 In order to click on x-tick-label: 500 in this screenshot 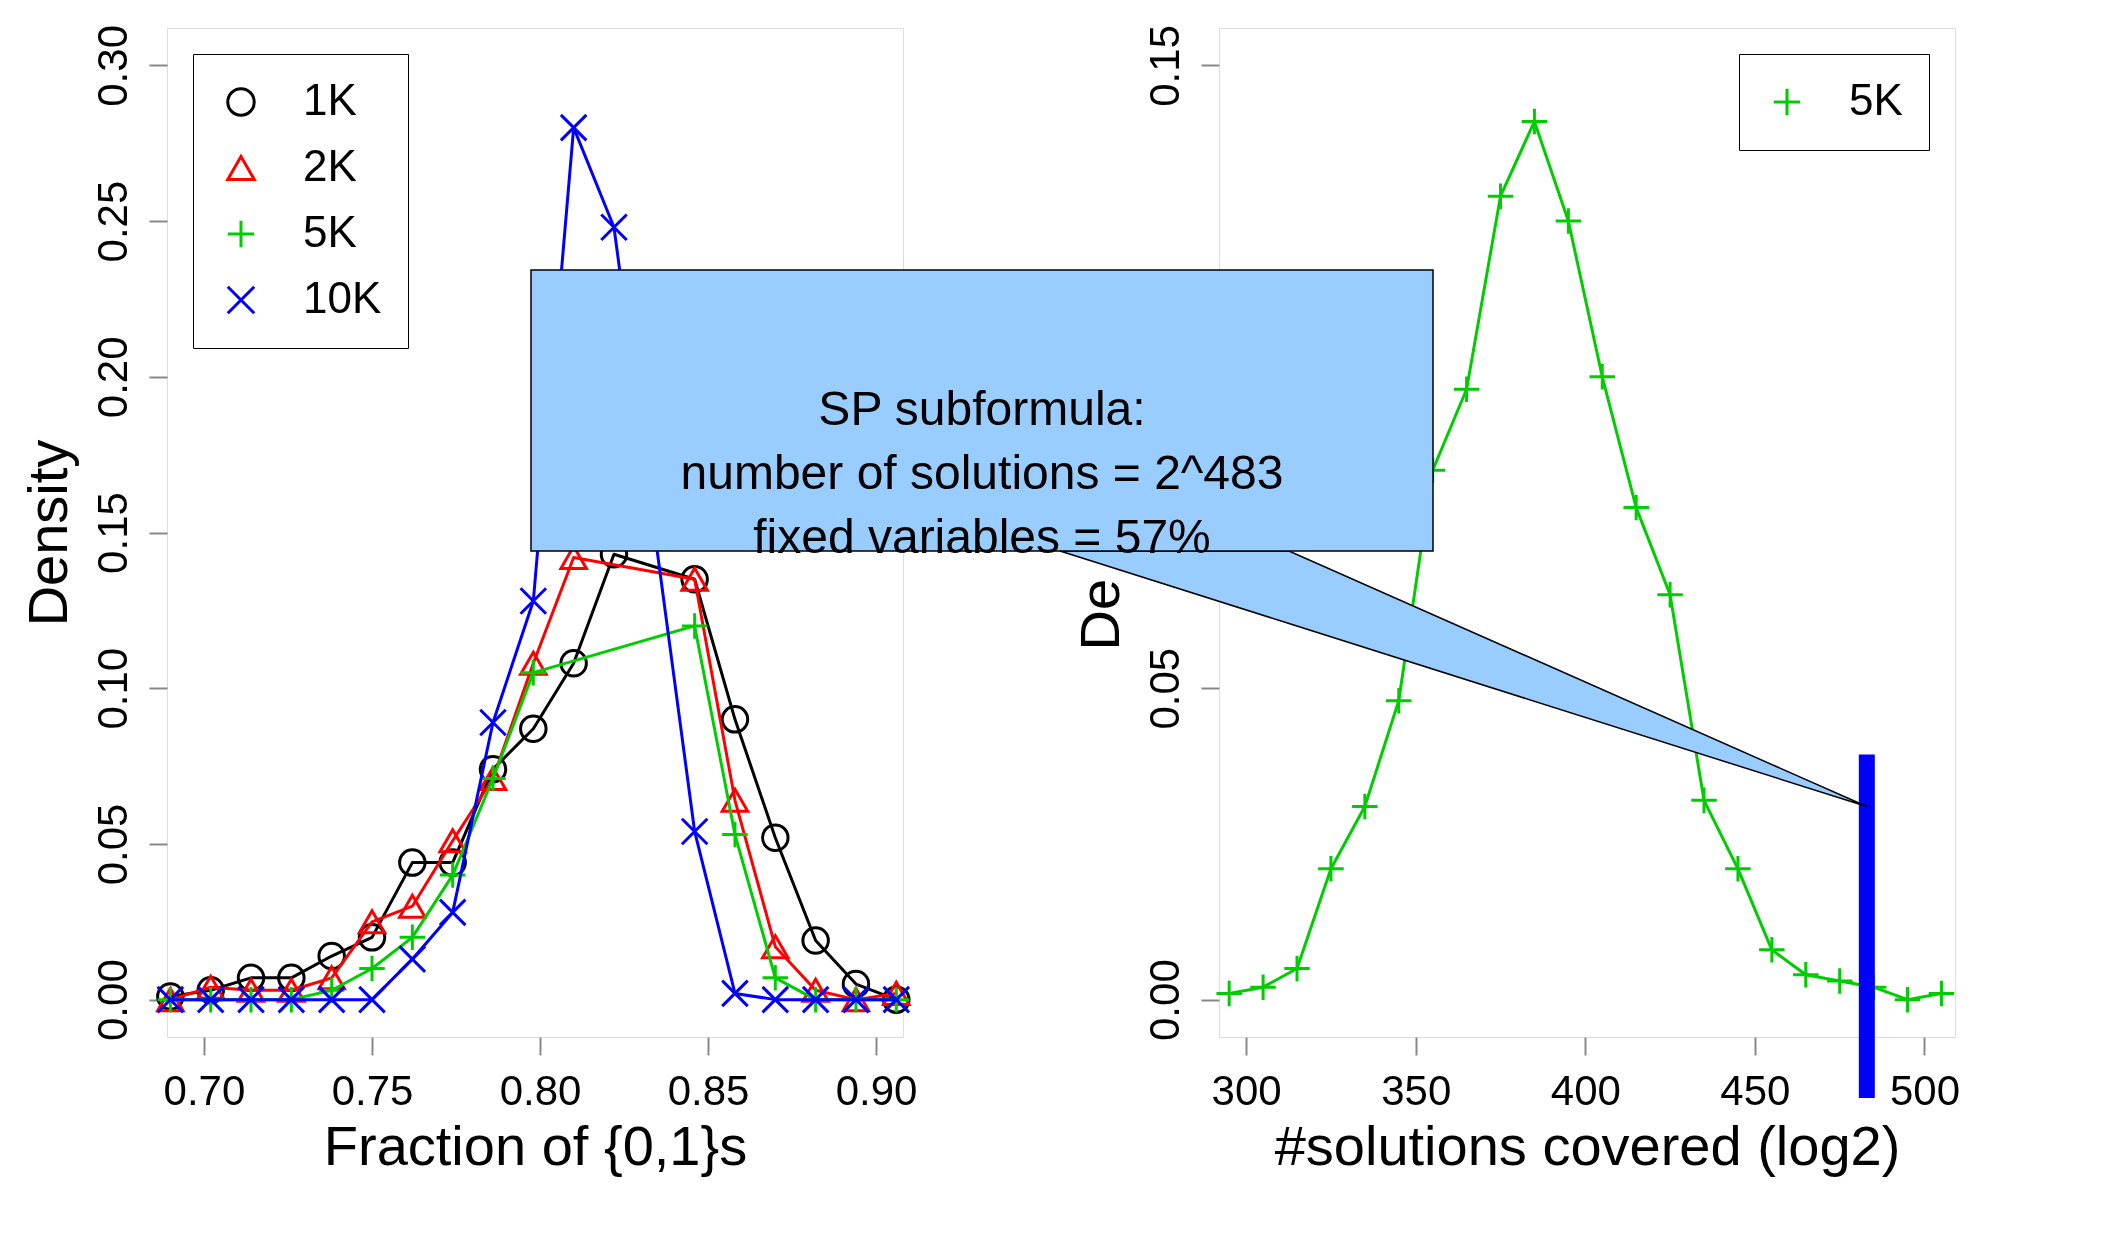, I will do `click(1925, 1090)`.